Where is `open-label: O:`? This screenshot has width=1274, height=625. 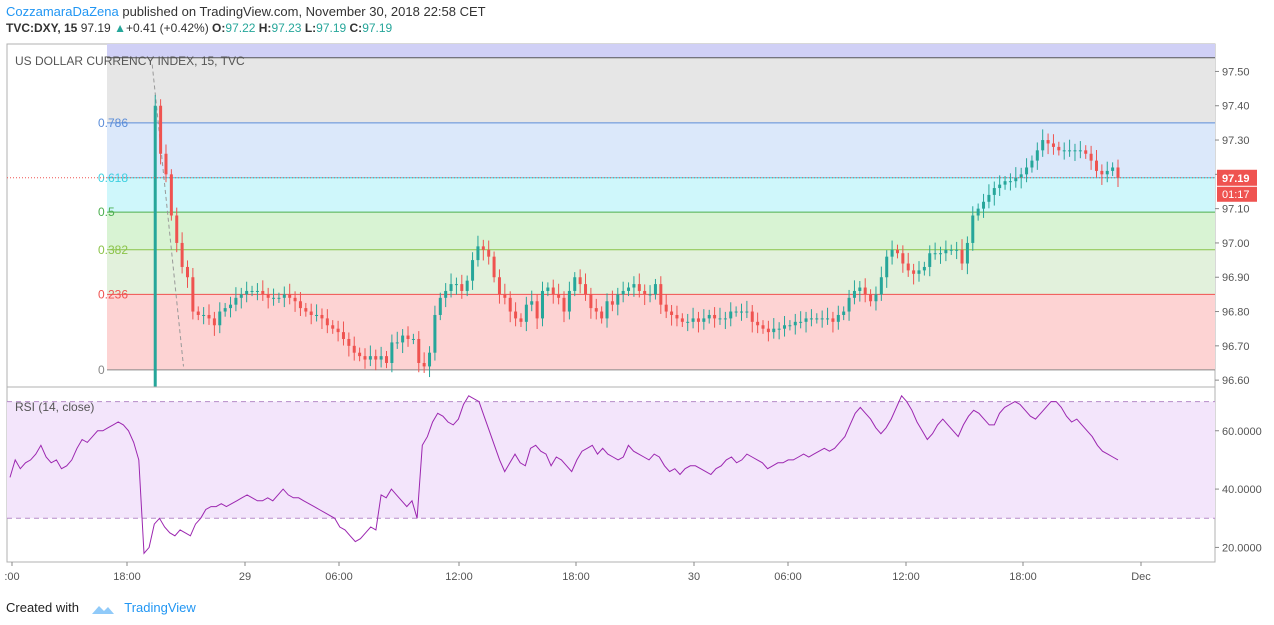 open-label: O: is located at coordinates (219, 28).